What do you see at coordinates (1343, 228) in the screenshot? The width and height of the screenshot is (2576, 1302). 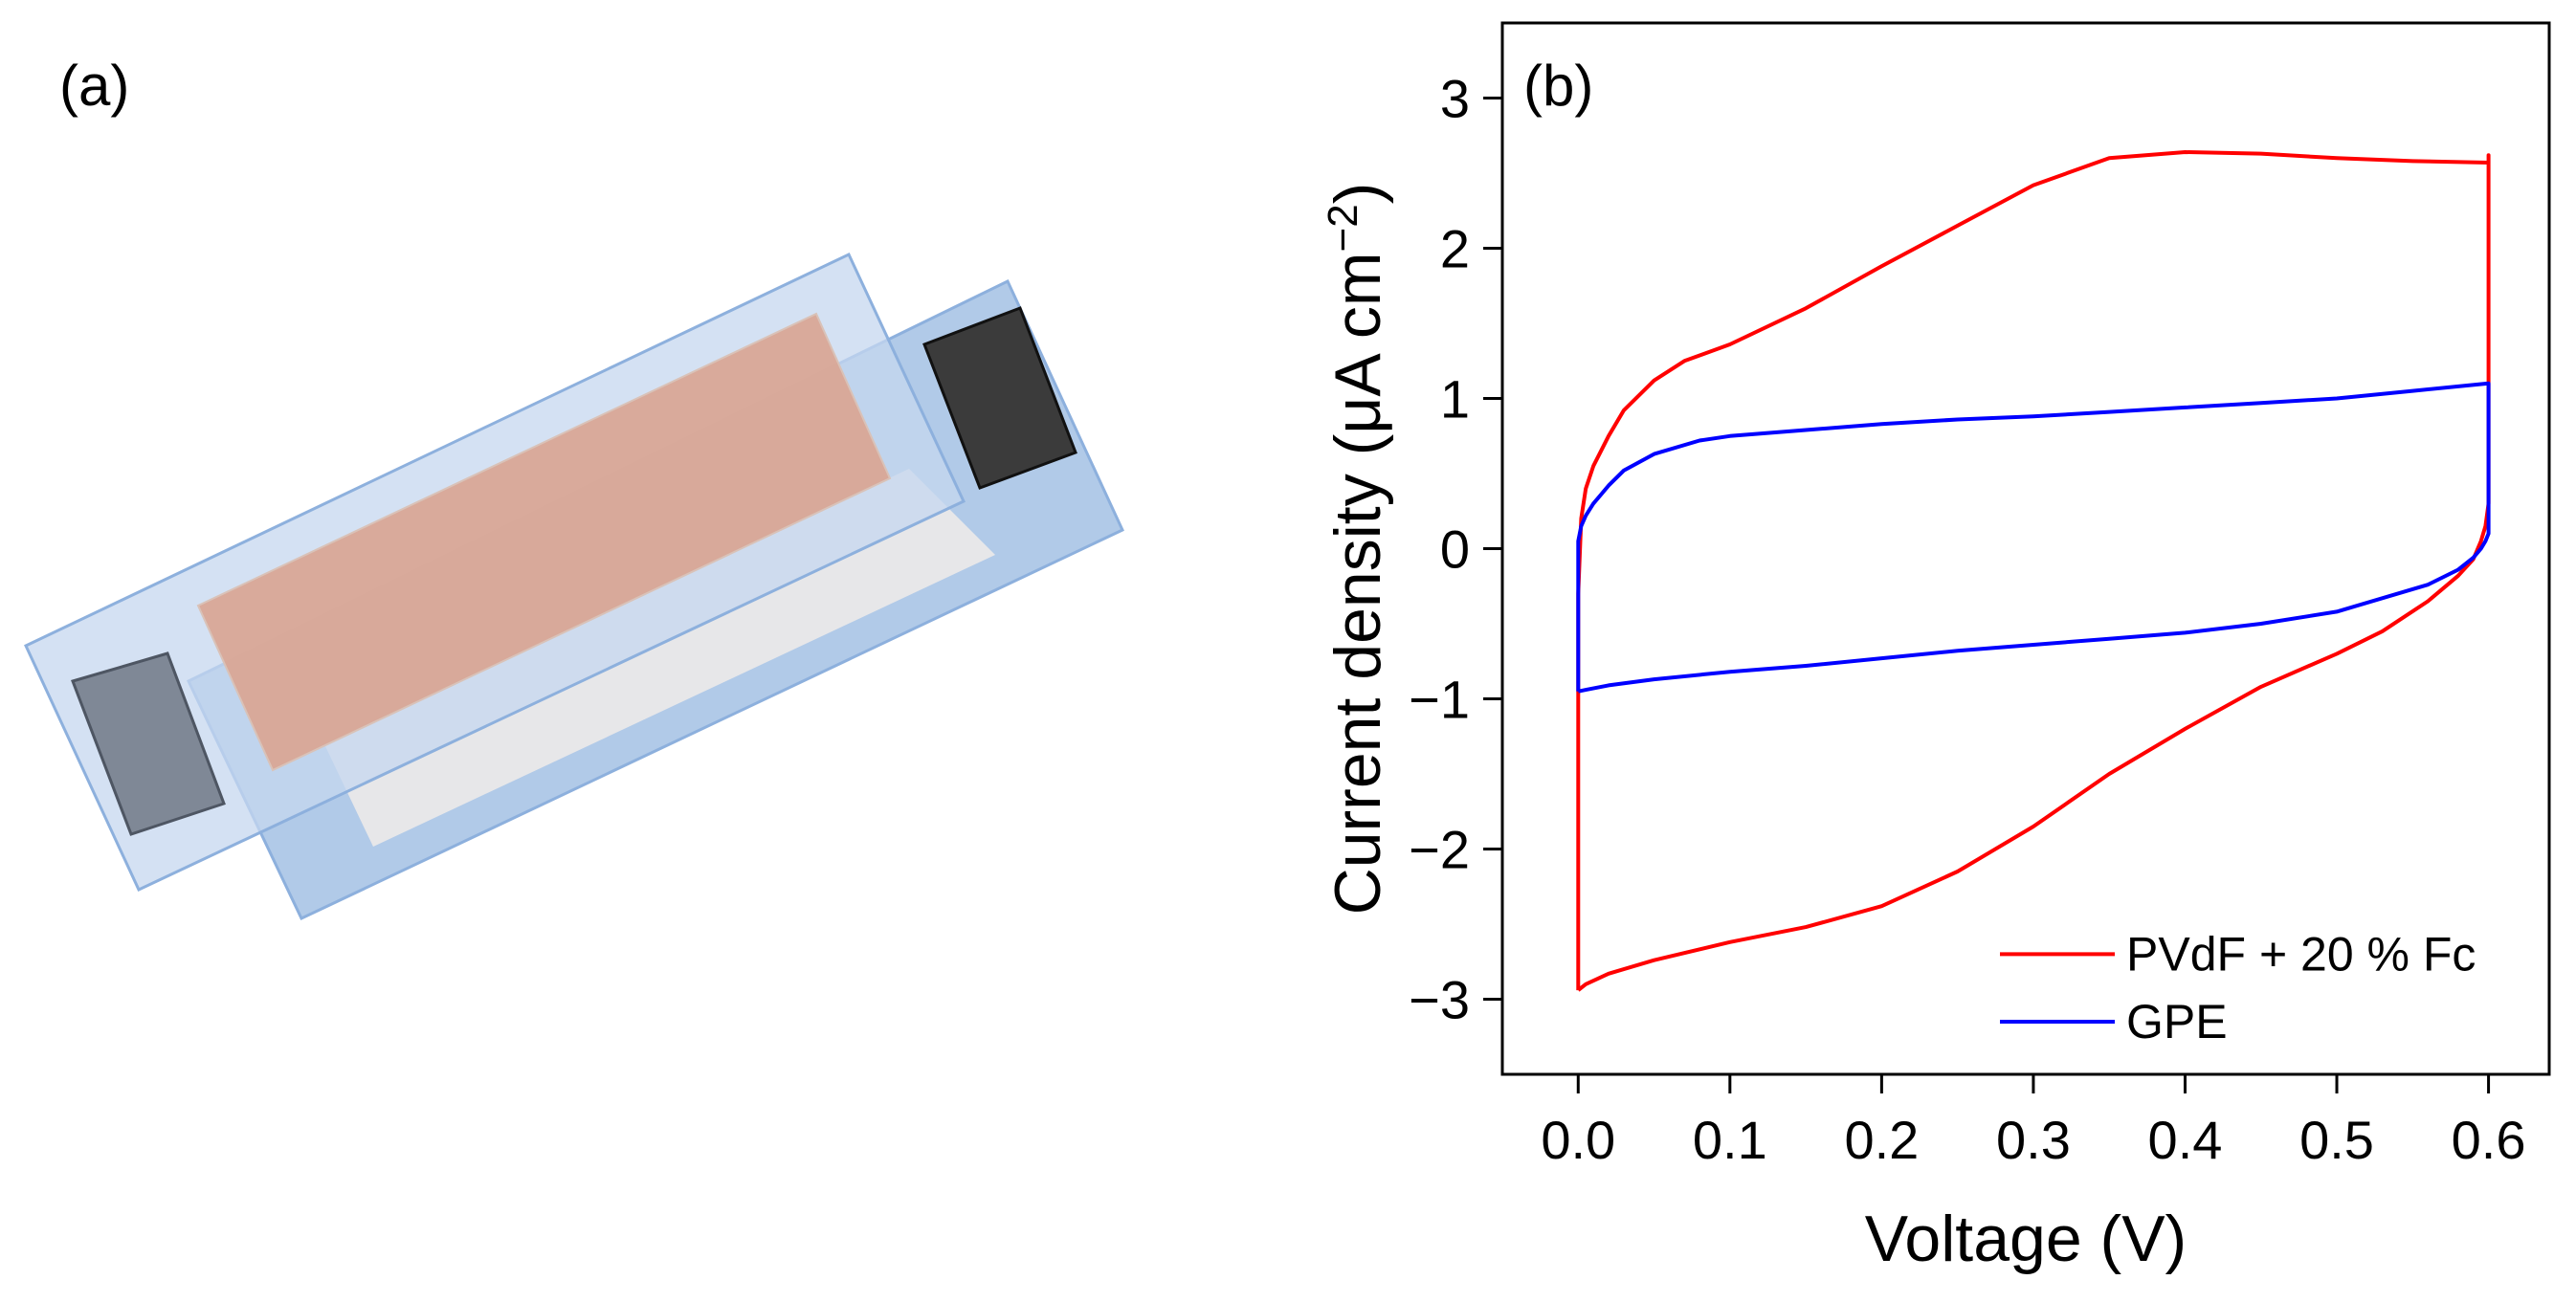 I see `y-axis-title-superscript: −2` at bounding box center [1343, 228].